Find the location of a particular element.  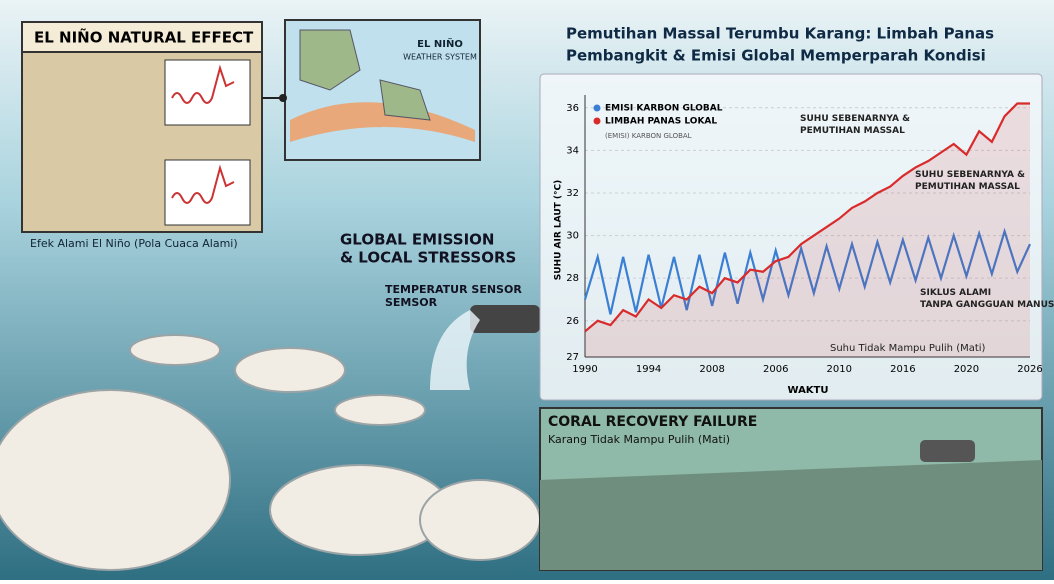

x-tick-label: 2020 is located at coordinates (966, 369).